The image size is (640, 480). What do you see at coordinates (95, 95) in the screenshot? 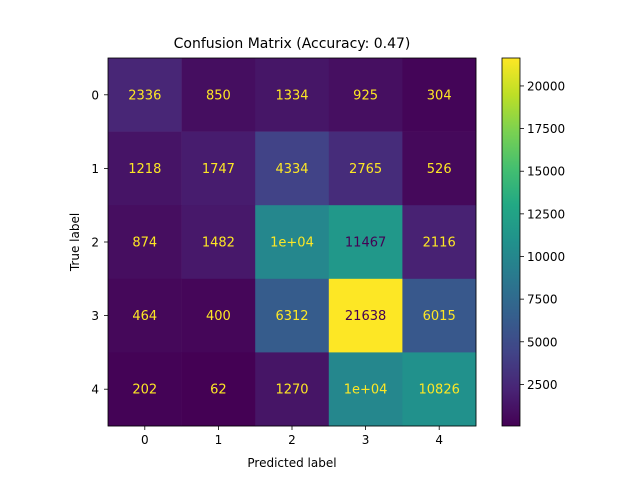
I see `y-tick-label: 0` at bounding box center [95, 95].